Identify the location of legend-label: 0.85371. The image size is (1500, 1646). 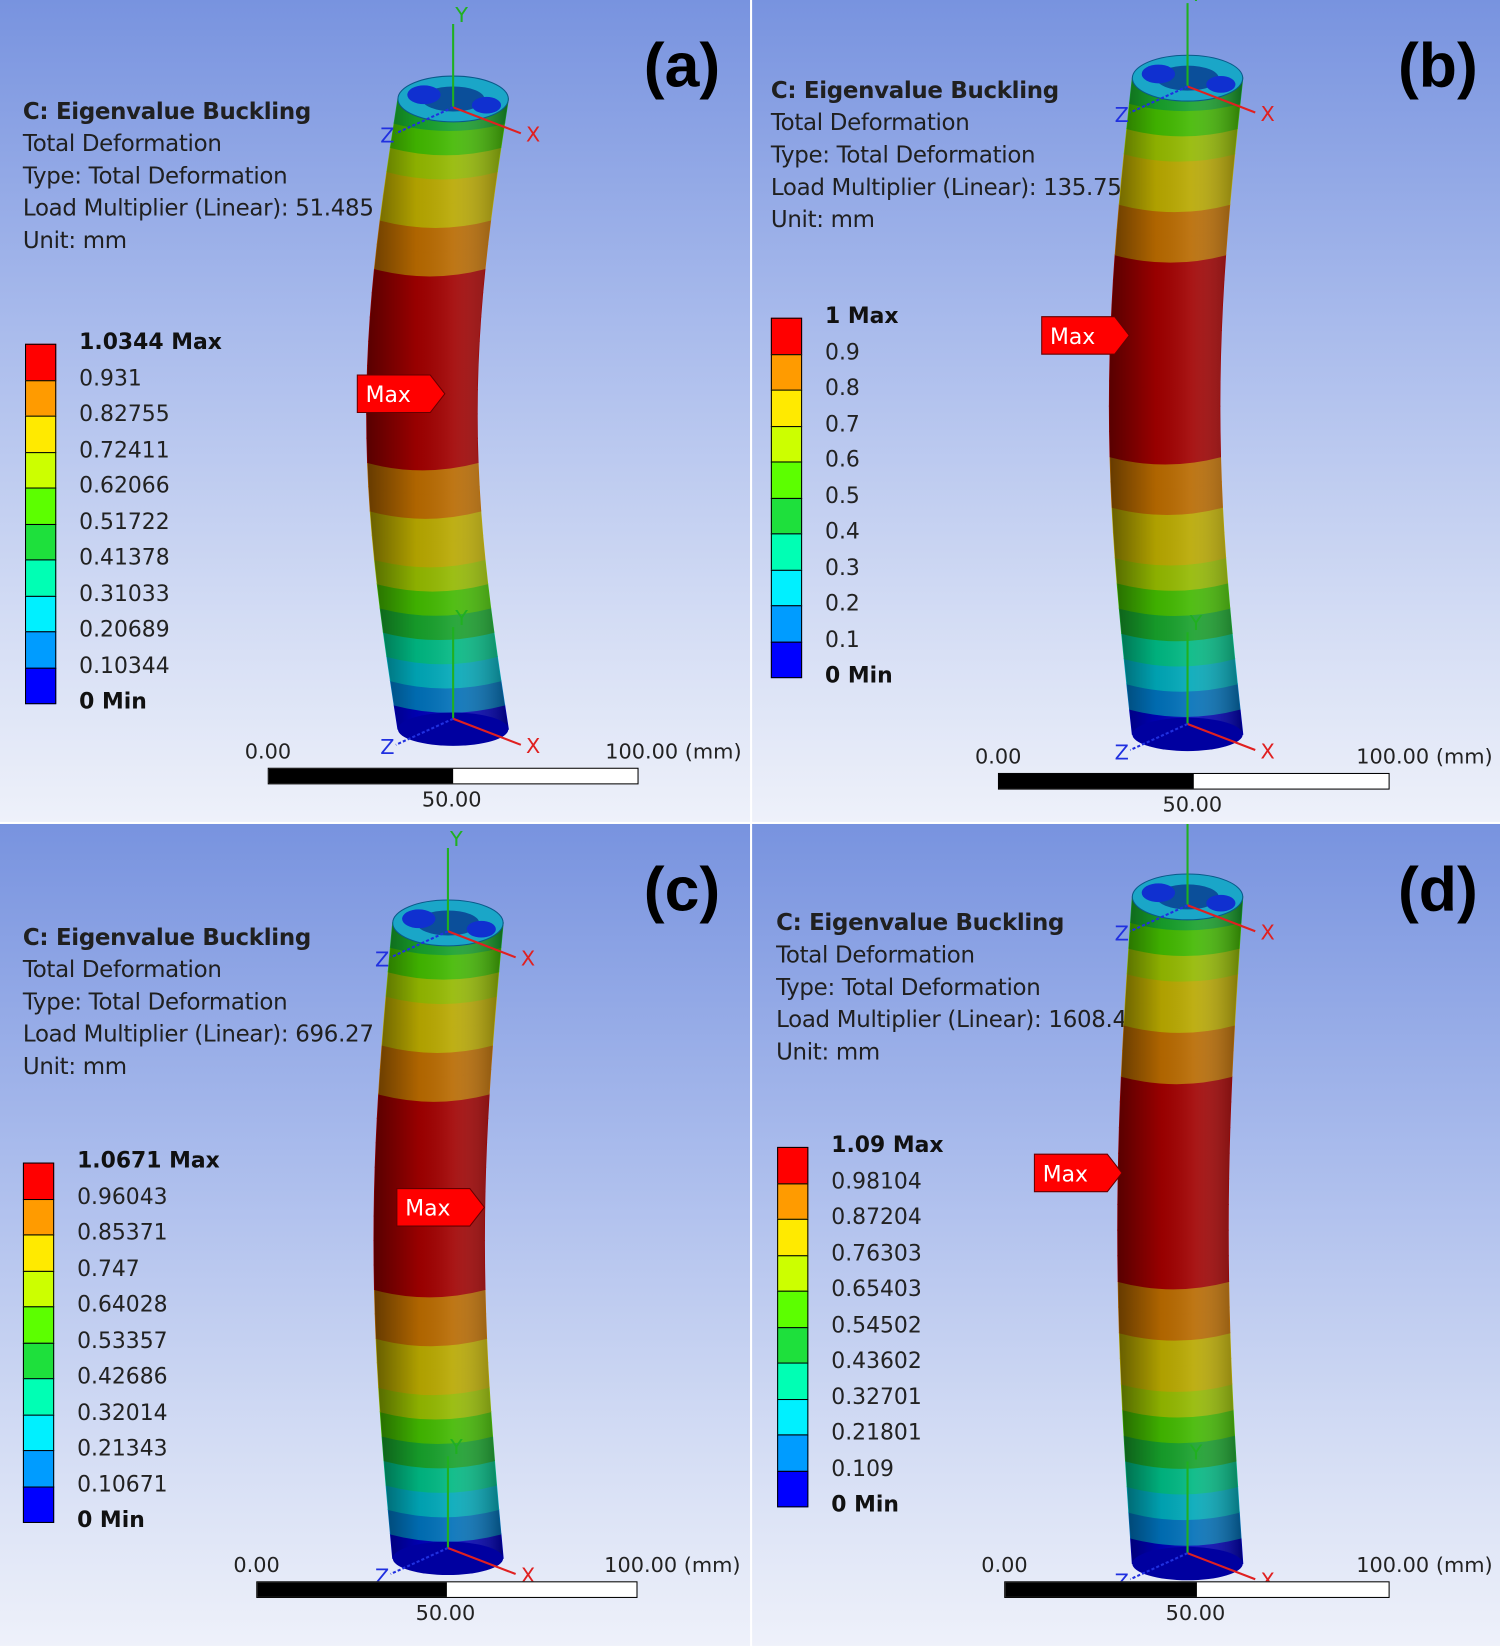
(122, 1232).